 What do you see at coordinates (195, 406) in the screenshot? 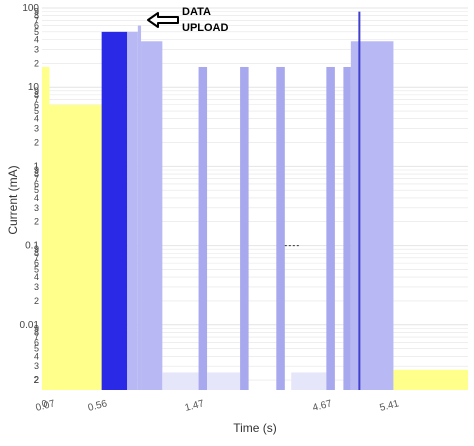
I see `x-tick-label: 1.47` at bounding box center [195, 406].